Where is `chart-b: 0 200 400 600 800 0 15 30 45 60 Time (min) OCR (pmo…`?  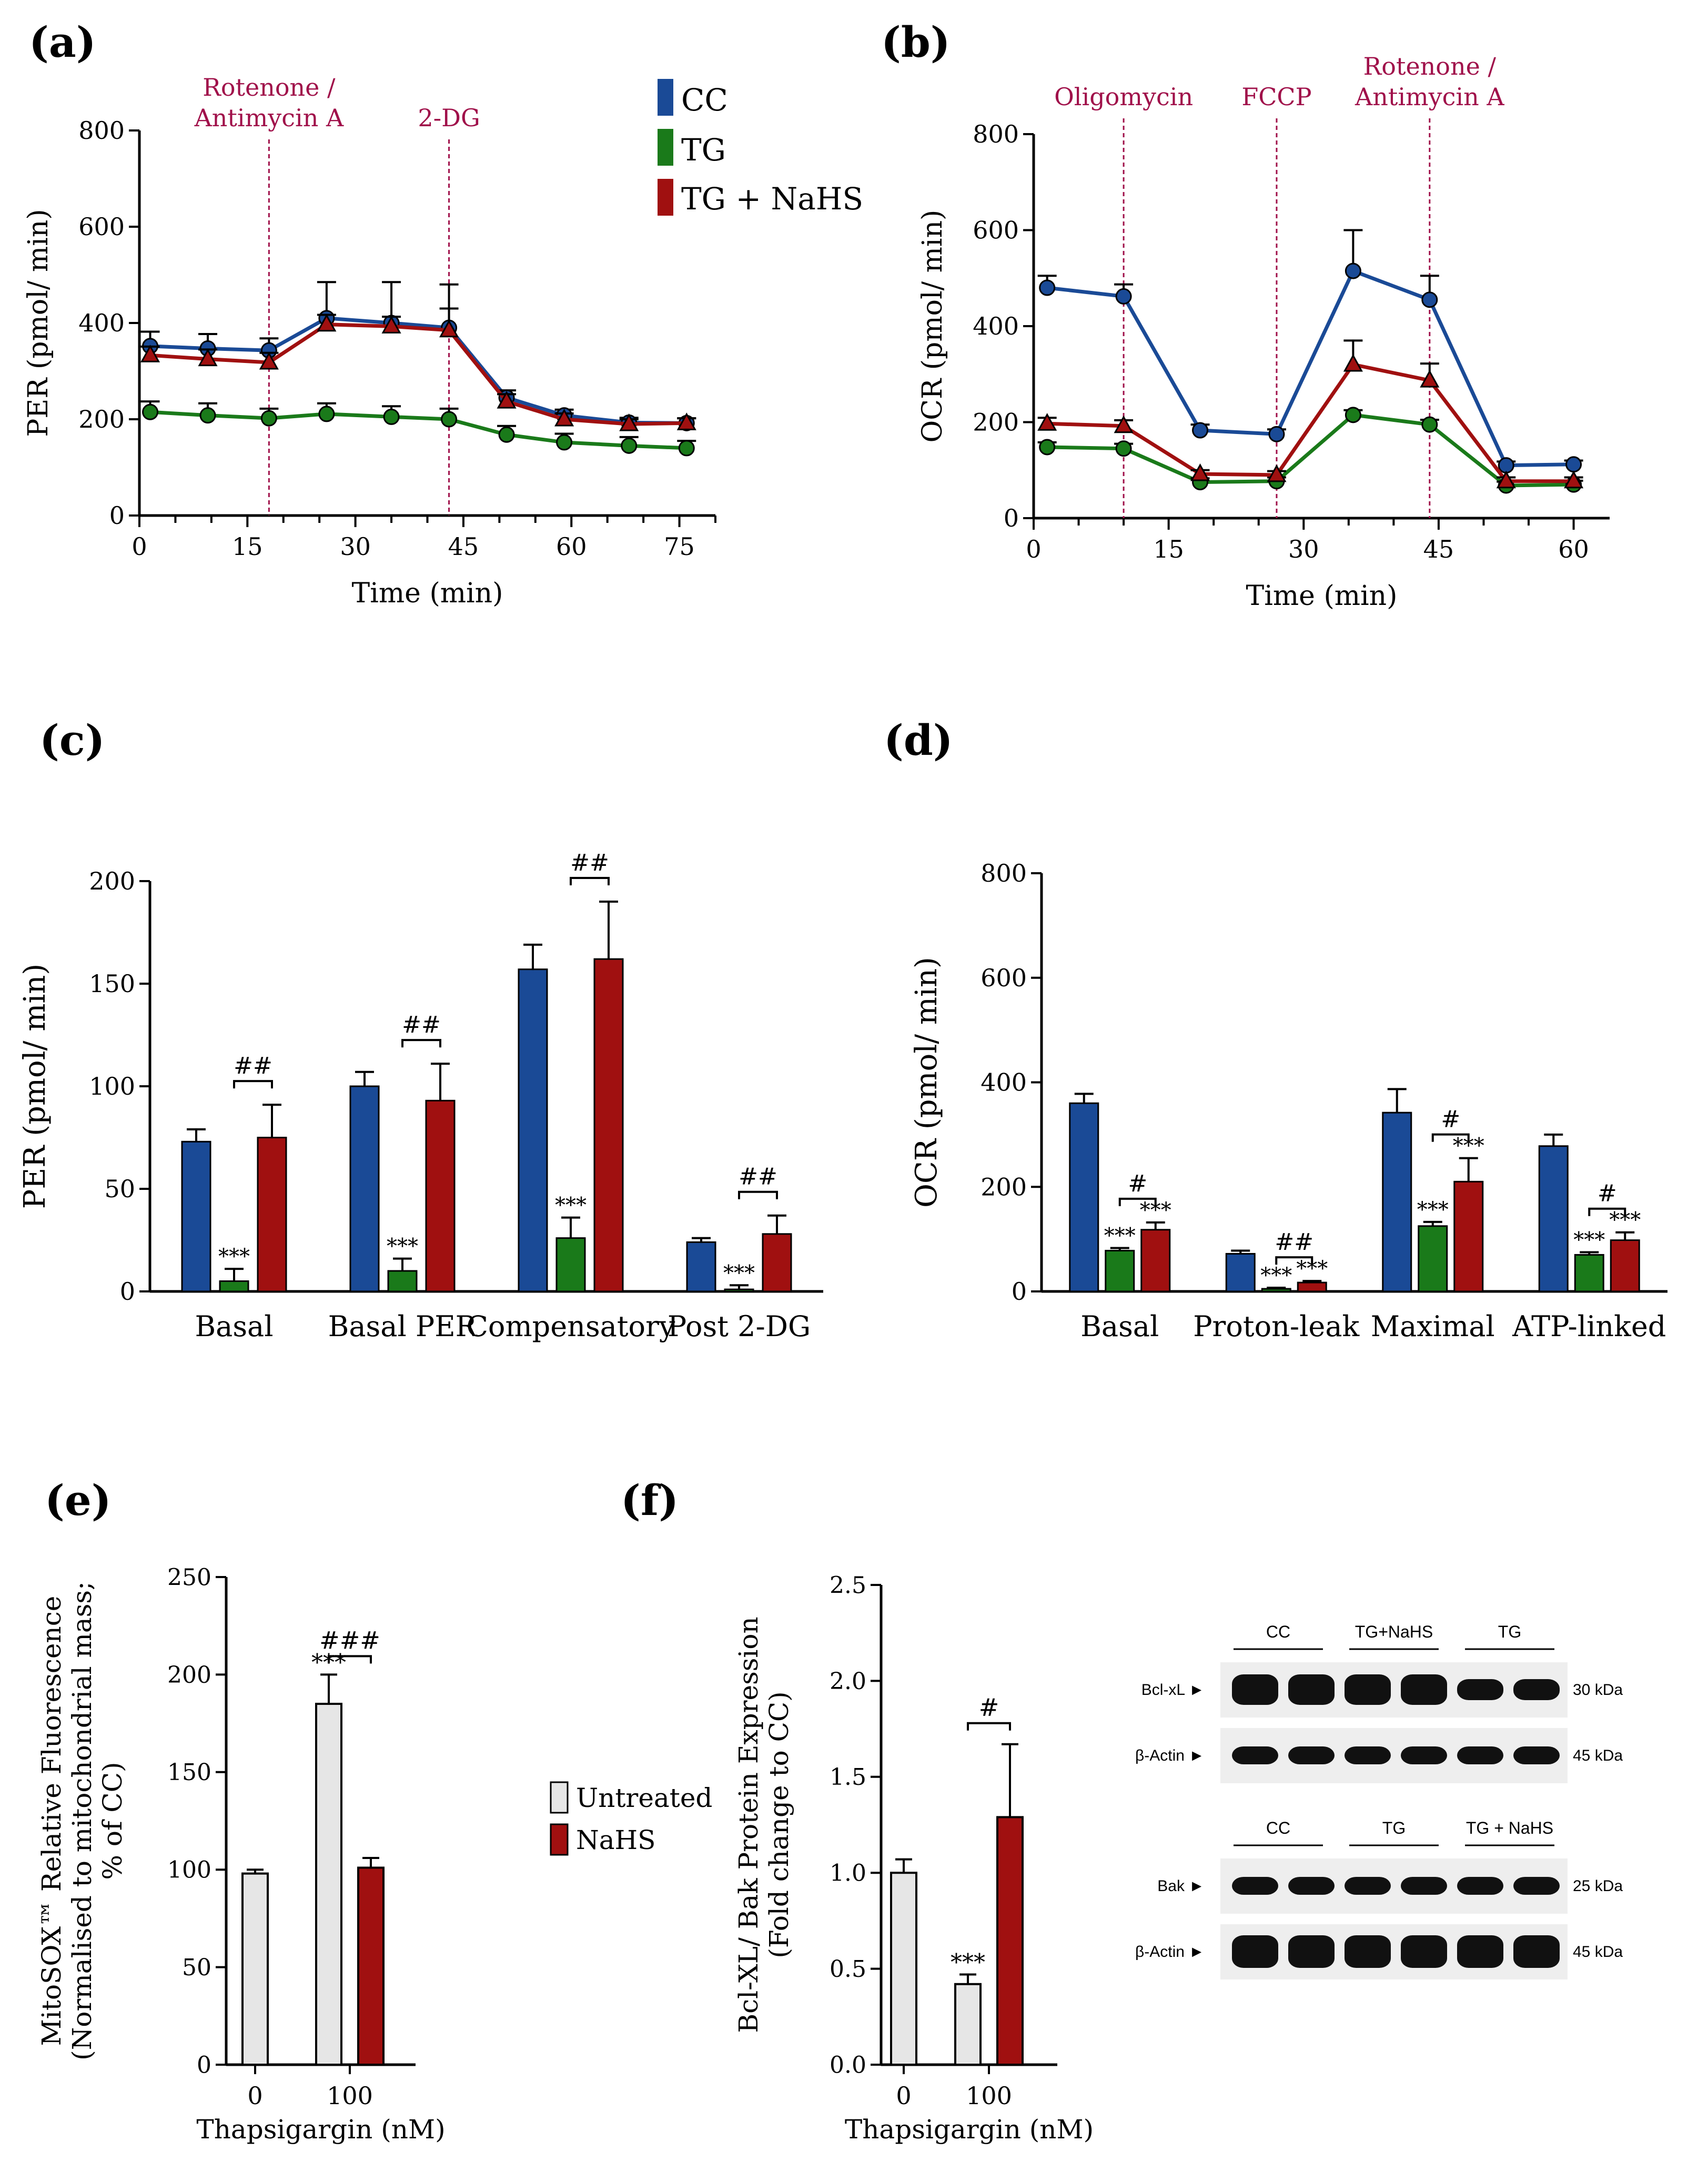 chart-b: 0 200 400 600 800 0 15 30 45 60 Time (min) OCR (pmo… is located at coordinates (1263, 332).